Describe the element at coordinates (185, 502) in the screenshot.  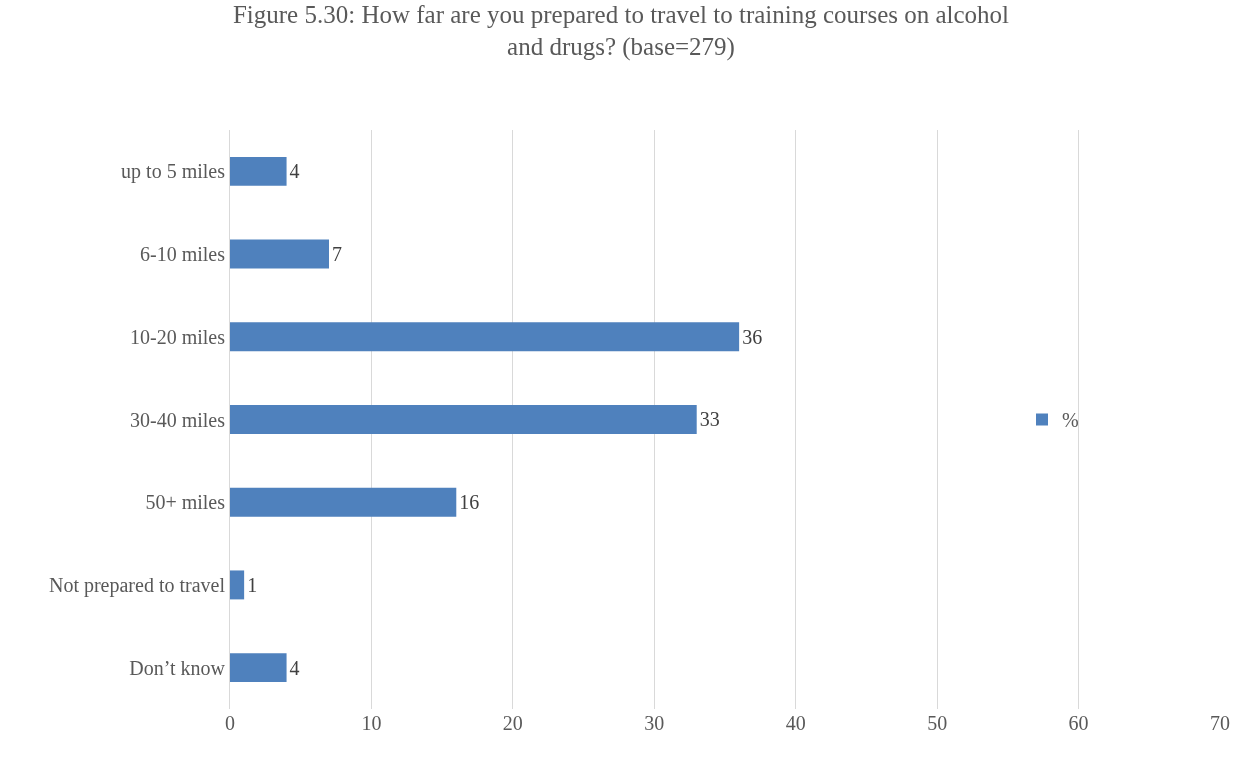
I see `y-tick-label: 50+ miles` at that location.